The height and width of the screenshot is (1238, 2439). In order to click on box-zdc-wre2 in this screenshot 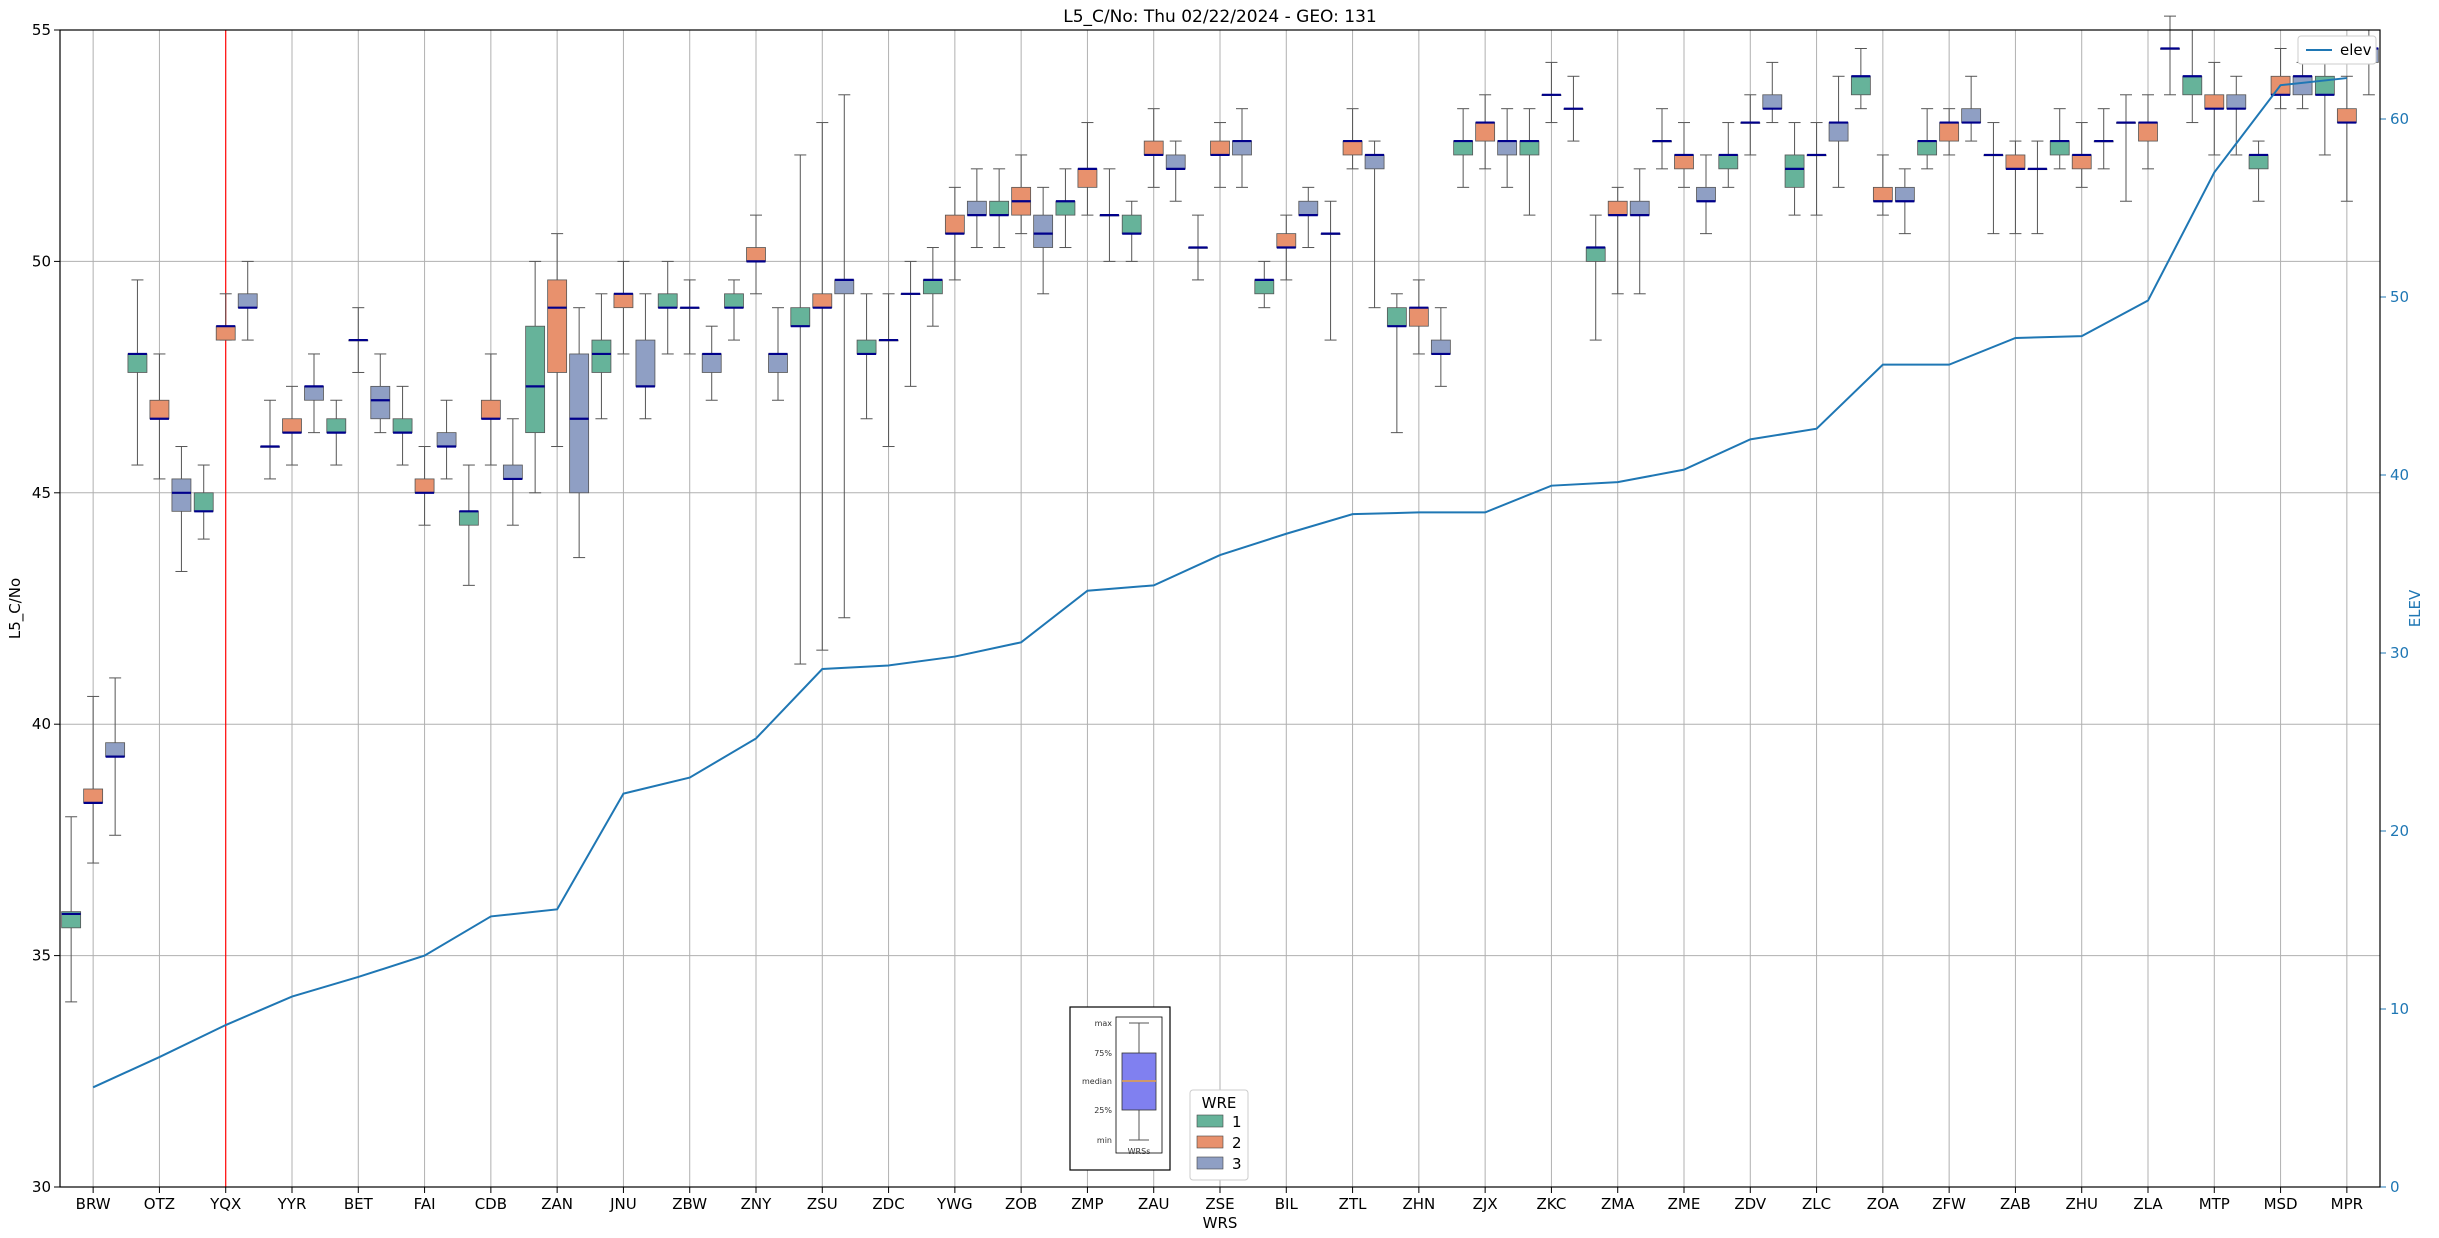, I will do `click(888, 370)`.